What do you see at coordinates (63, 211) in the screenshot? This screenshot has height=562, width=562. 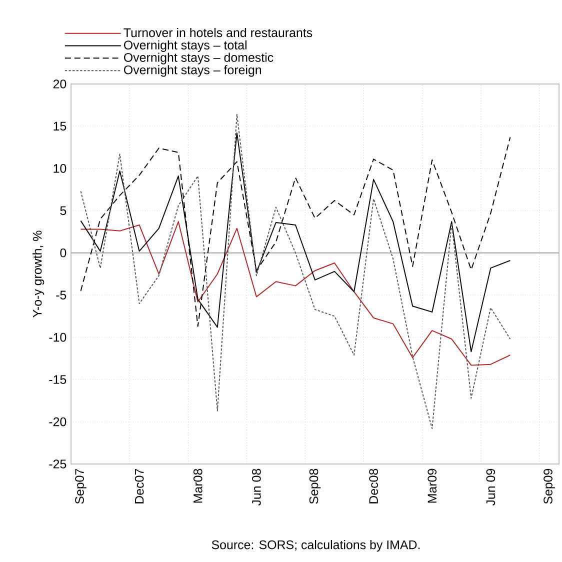 I see `y-tick-label: 5` at bounding box center [63, 211].